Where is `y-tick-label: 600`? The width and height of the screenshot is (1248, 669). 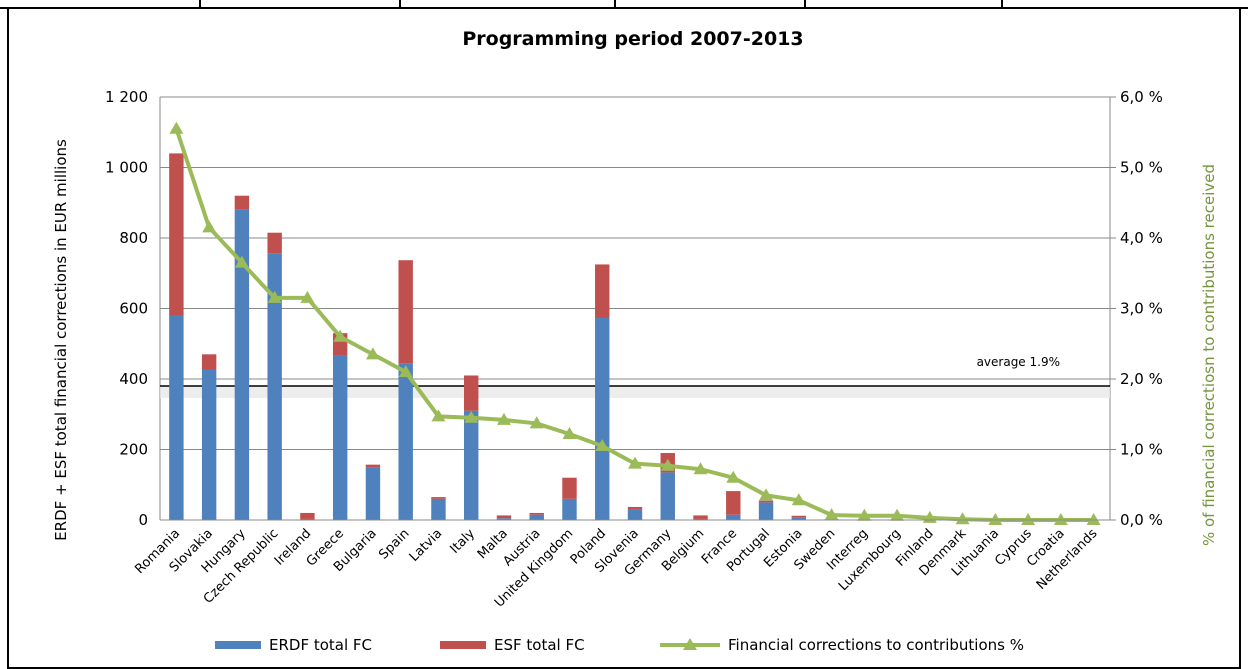 y-tick-label: 600 is located at coordinates (133, 309).